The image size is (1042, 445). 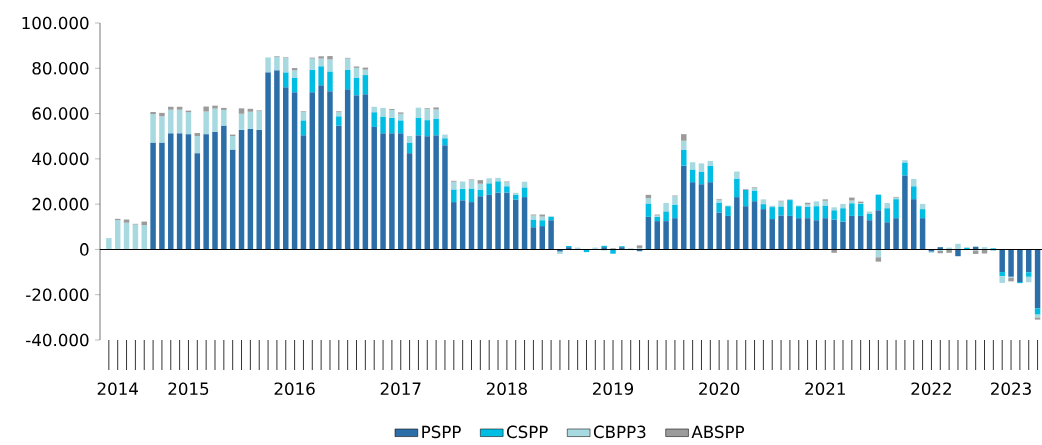 I want to click on y-tick-label: -20.000, so click(x=57, y=294).